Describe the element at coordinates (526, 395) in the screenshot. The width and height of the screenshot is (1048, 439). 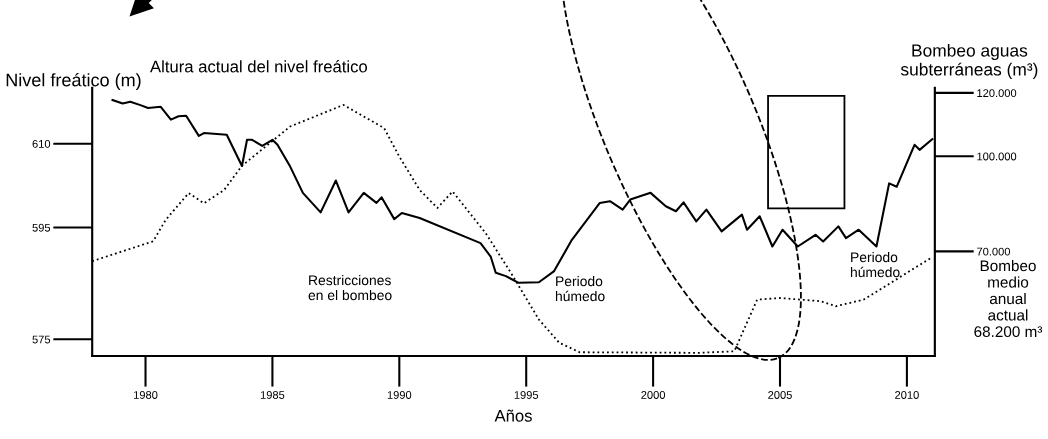
I see `x-tick-label: 1995` at that location.